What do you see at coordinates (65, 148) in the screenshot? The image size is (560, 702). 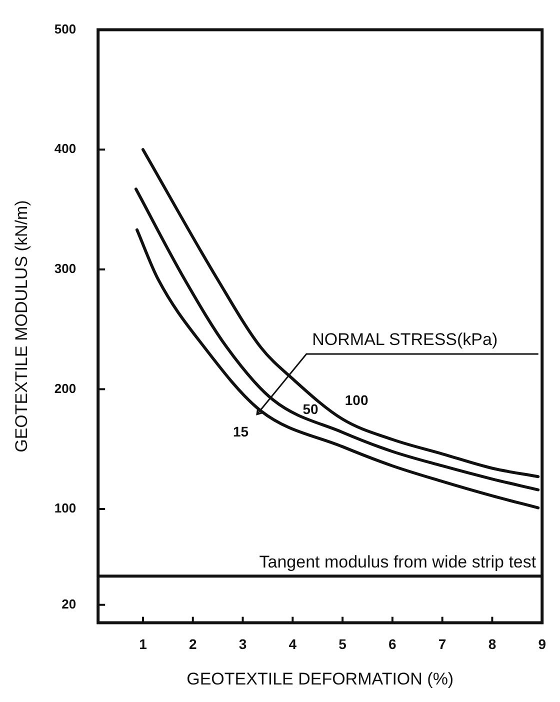 I see `y-tick-label: 400` at bounding box center [65, 148].